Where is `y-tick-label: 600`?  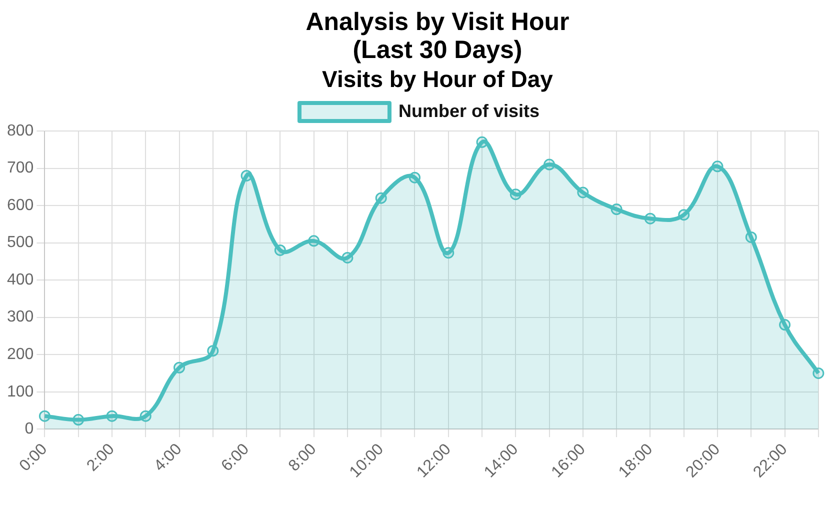
y-tick-label: 600 is located at coordinates (20, 205).